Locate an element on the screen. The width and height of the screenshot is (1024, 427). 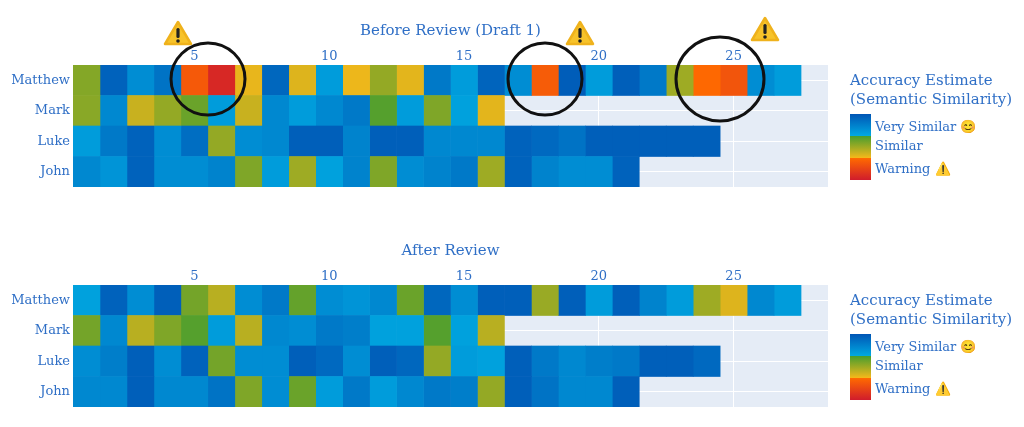
chart-title: After Review is located at coordinates (450, 249).